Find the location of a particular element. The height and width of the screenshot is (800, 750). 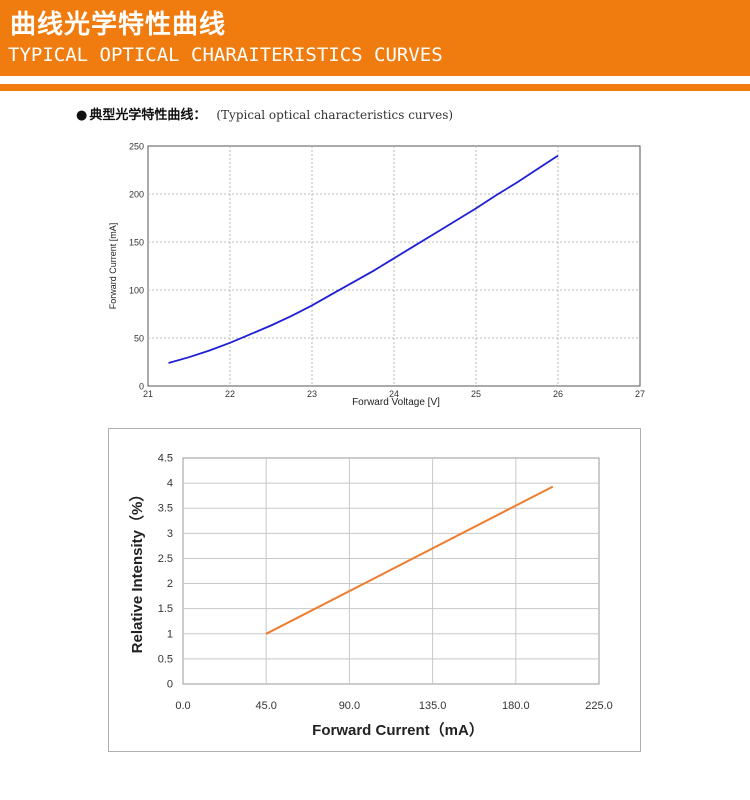

chart2-y-axis-label: Relative Intensity（%） is located at coordinates (137, 570).